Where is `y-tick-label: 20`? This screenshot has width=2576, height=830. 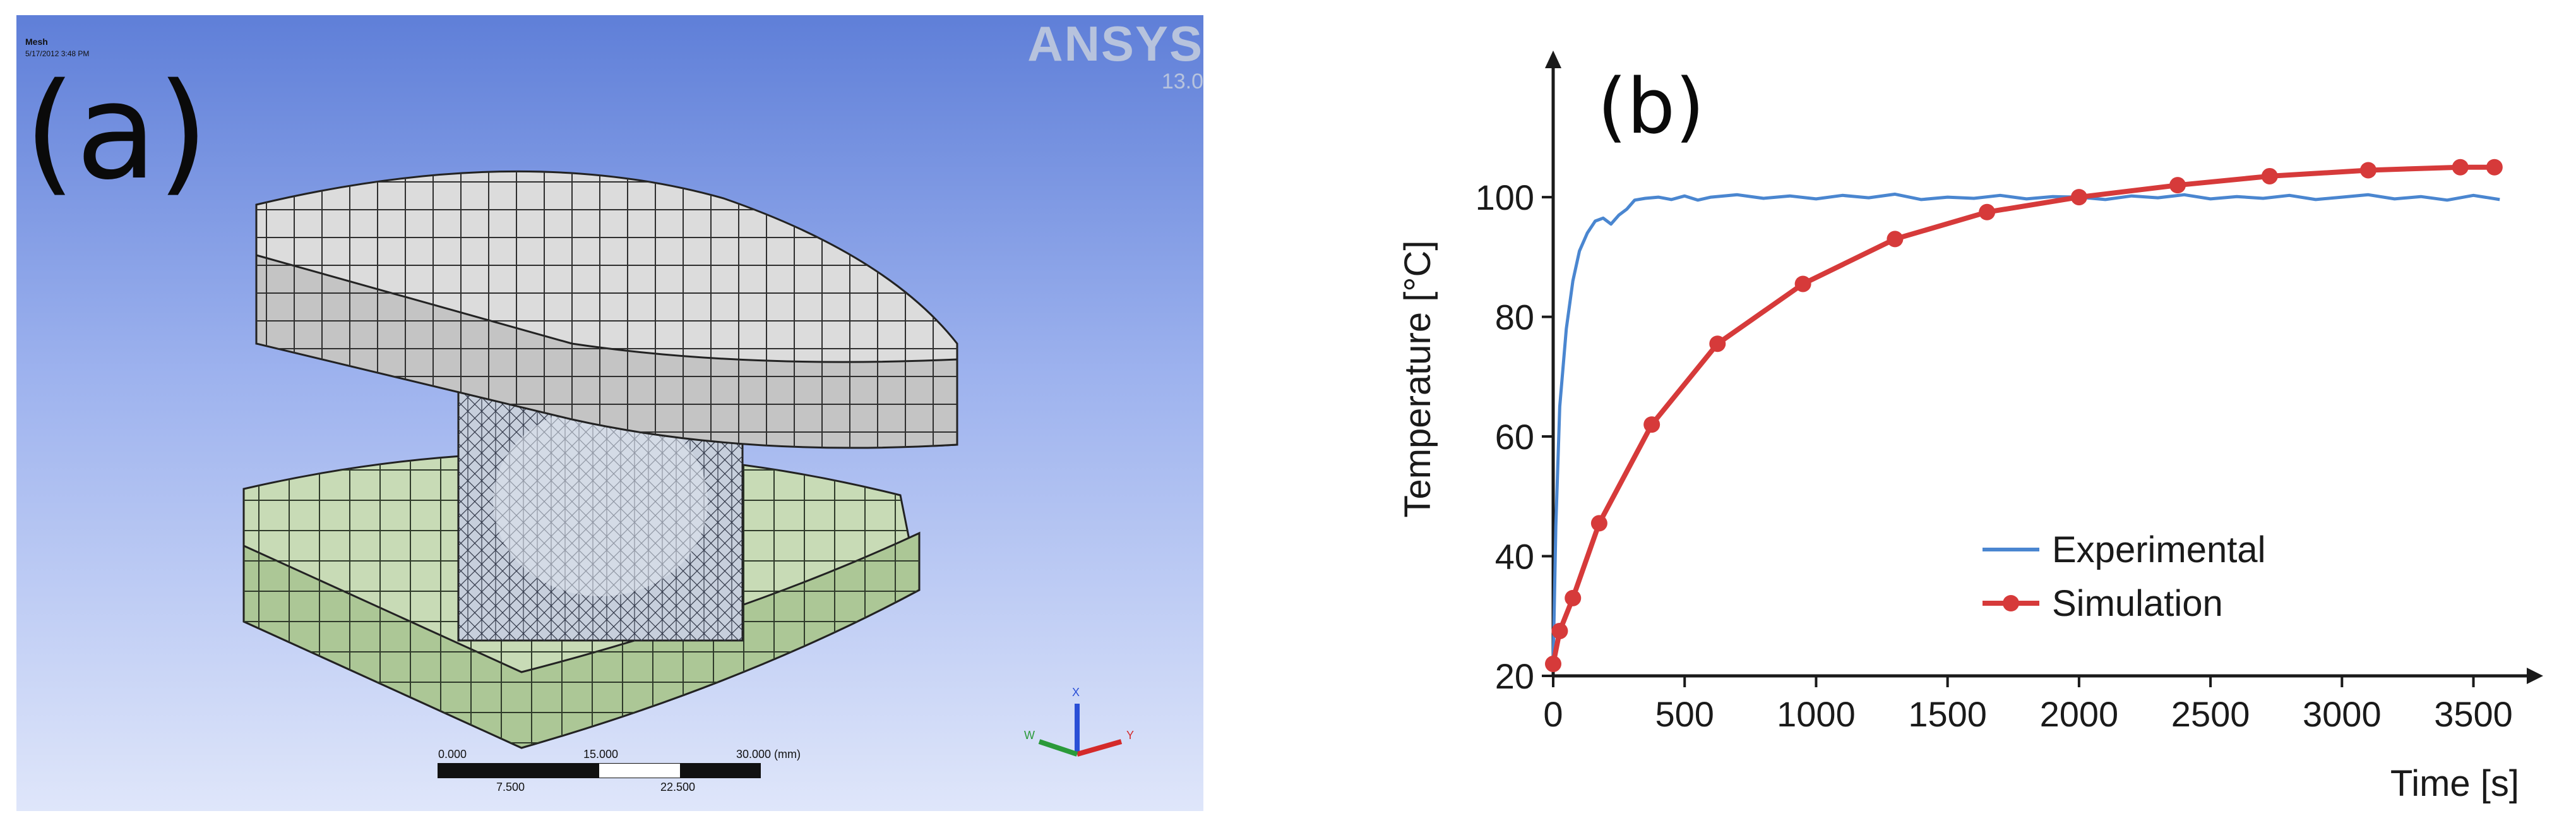
y-tick-label: 20 is located at coordinates (1514, 676).